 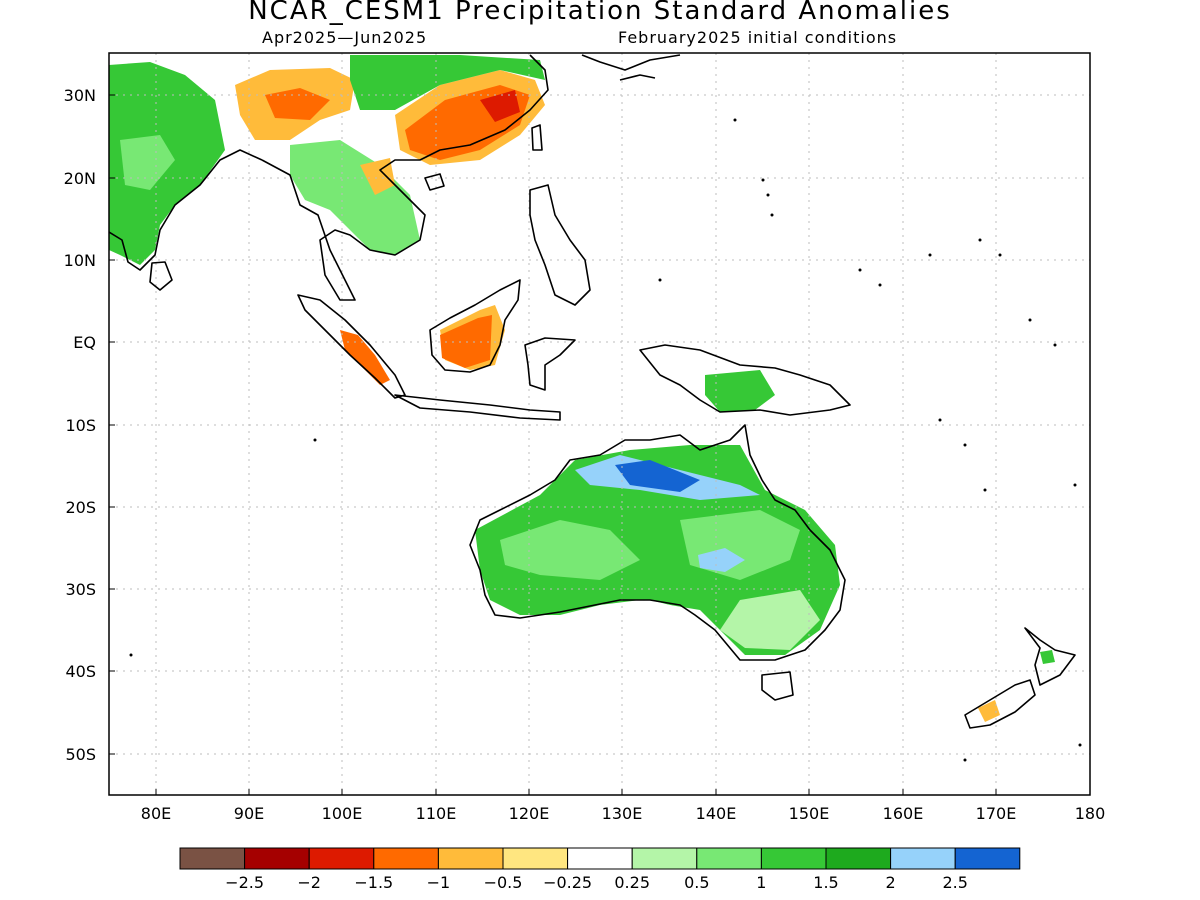 What do you see at coordinates (503, 882) in the screenshot?
I see `colorbar-label: −0.5` at bounding box center [503, 882].